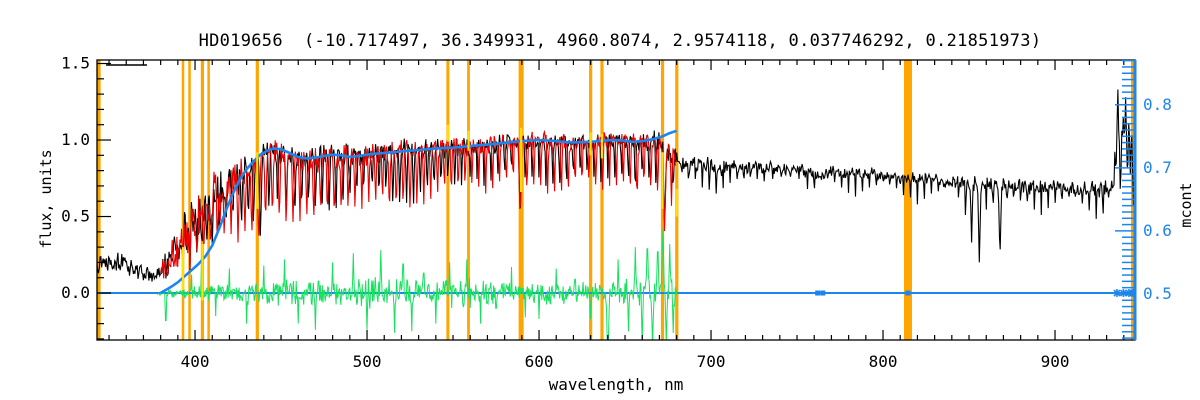 The height and width of the screenshot is (400, 1200). Describe the element at coordinates (75, 178) in the screenshot. I see `flux-tick-labels: 0.0 0.5 1.0 1.5` at that location.